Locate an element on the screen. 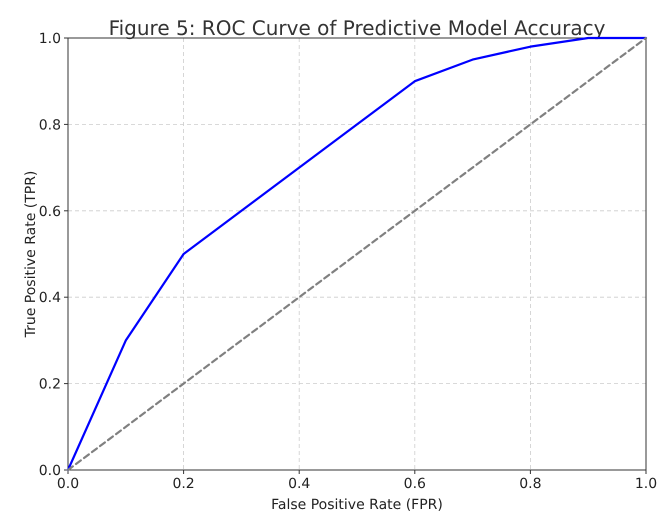 This screenshot has width=672, height=524. x-tick-label: 0.0 is located at coordinates (68, 484).